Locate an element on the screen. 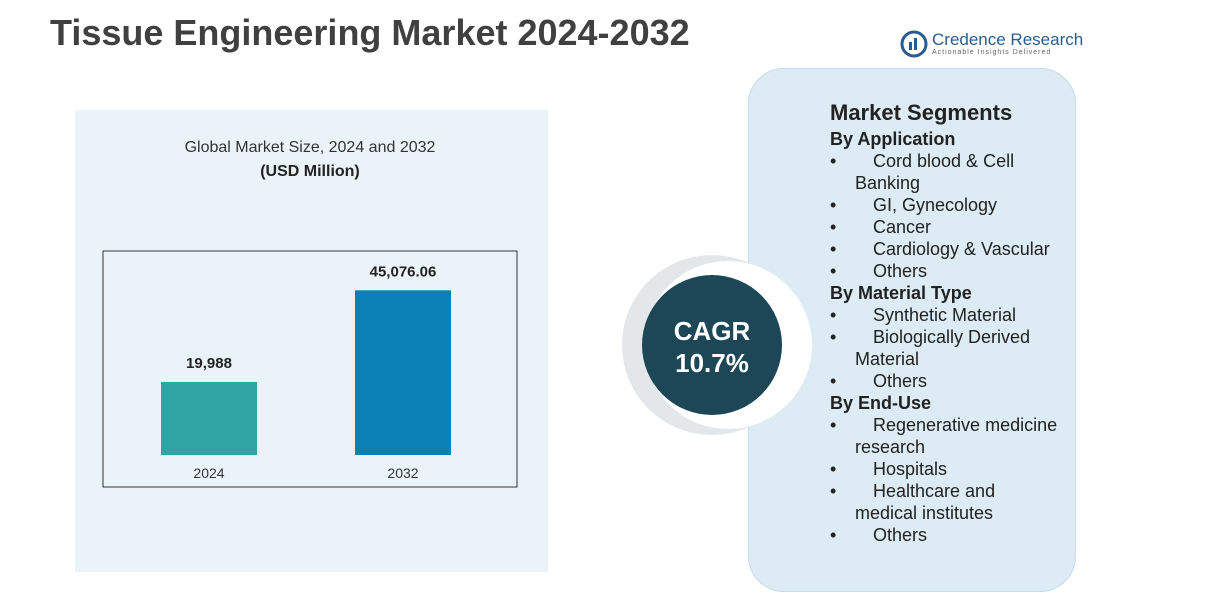 The image size is (1220, 595). segment-item: Cardiology & Vascular is located at coordinates (945, 249).